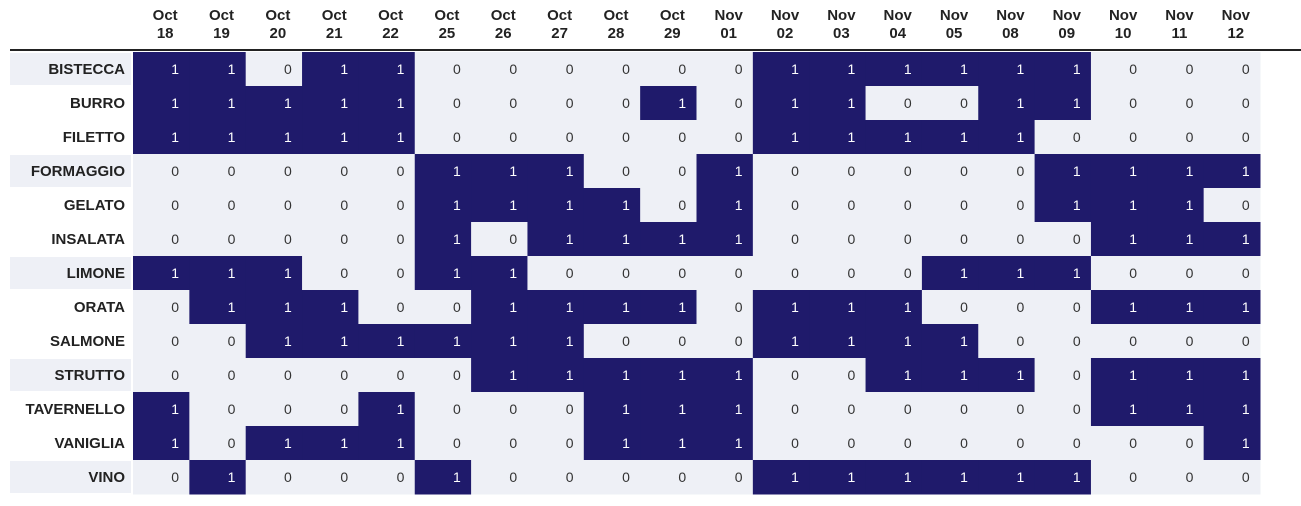 The width and height of the screenshot is (1301, 506). What do you see at coordinates (503, 15) in the screenshot?
I see `col-header-month: Oct` at bounding box center [503, 15].